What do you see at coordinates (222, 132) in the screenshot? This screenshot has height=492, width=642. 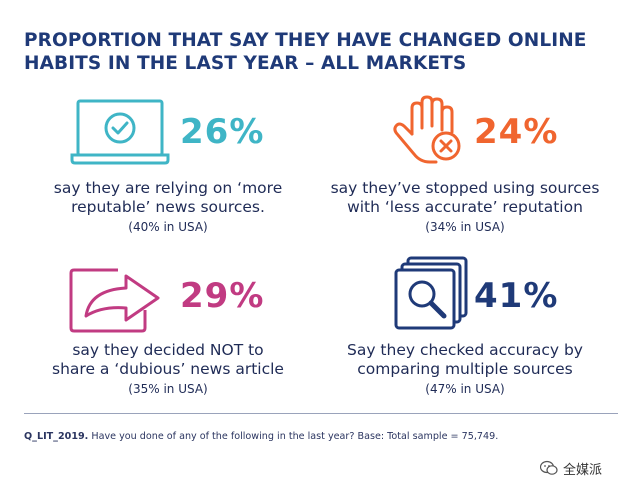 I see `stat-value-1: 26%` at bounding box center [222, 132].